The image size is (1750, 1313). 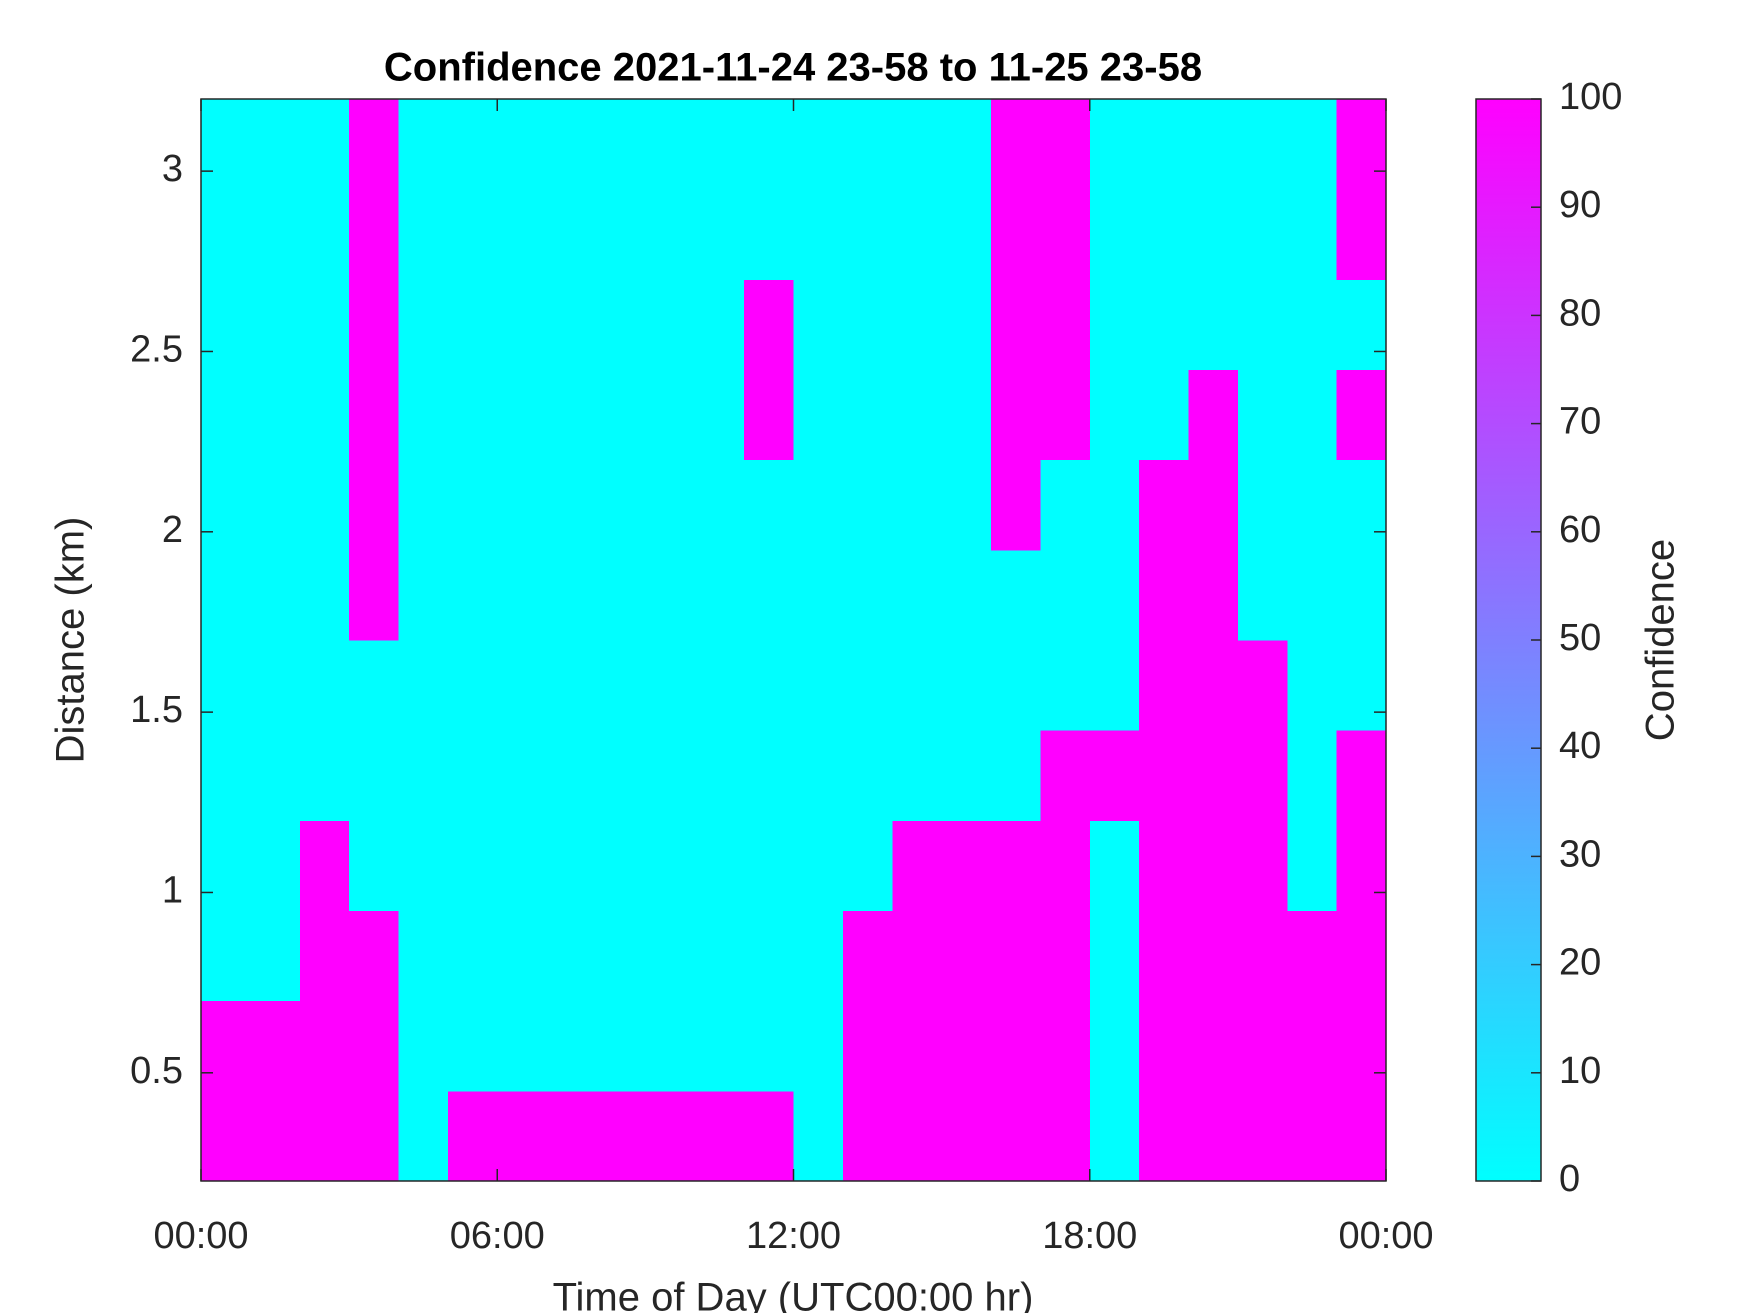 I want to click on colorbar-tick-label: 90, so click(x=1580, y=205).